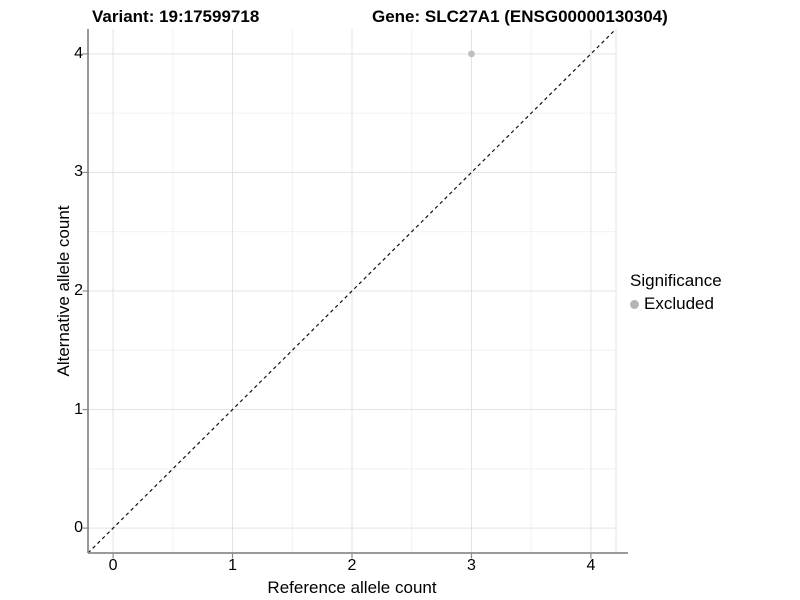 This screenshot has width=800, height=600. Describe the element at coordinates (520, 16) in the screenshot. I see `gene-title: Gene: SLC27A1 (ENSG00000130304)` at that location.